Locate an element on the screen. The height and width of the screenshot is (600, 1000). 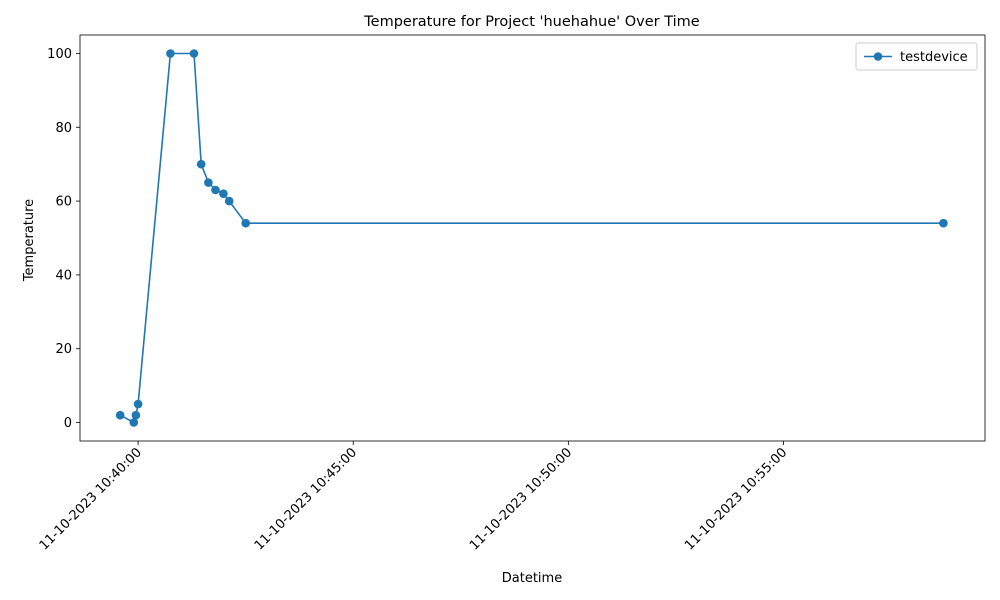
y-tick-label: 100 is located at coordinates (59, 54).